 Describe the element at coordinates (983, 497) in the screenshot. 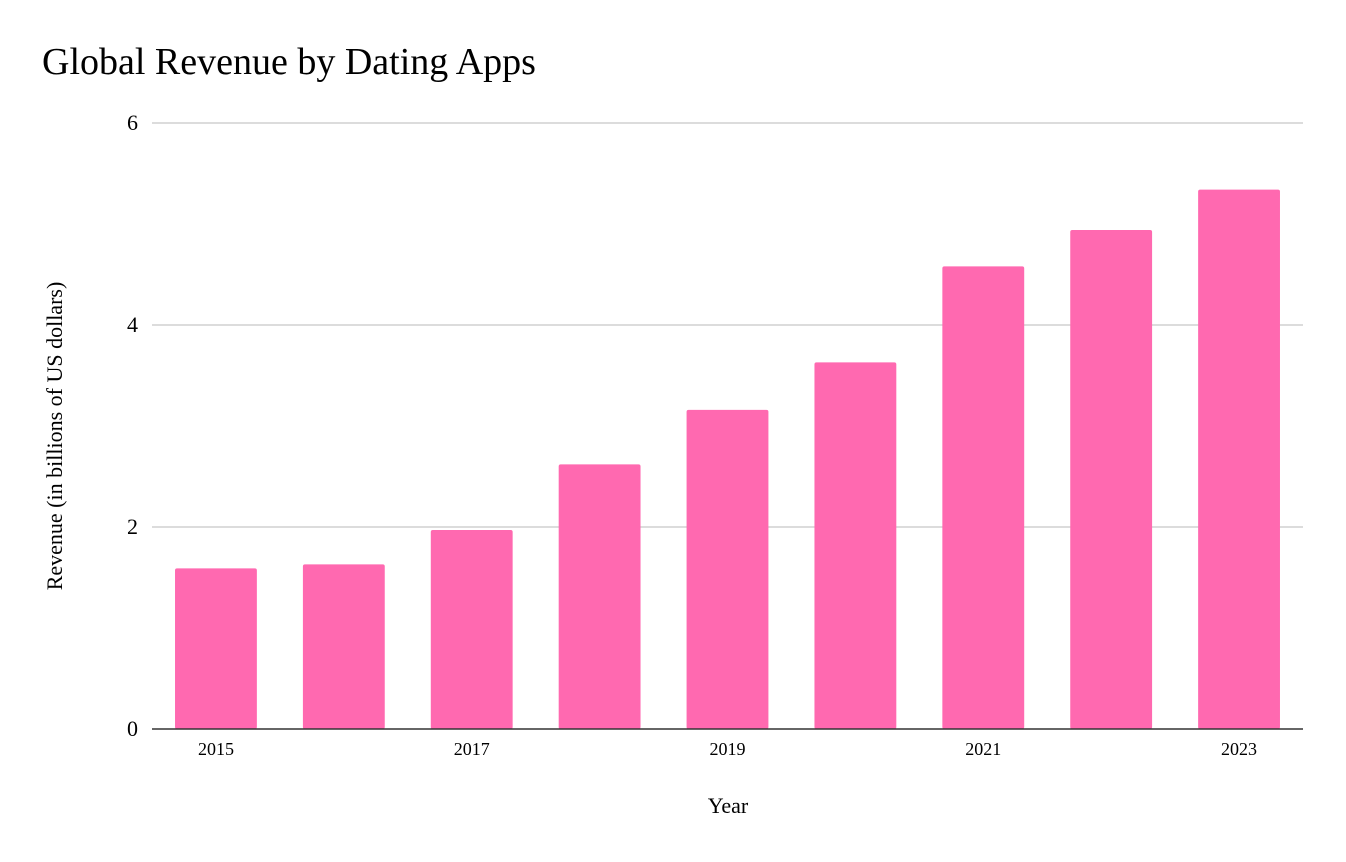

I see `bar-2021` at that location.